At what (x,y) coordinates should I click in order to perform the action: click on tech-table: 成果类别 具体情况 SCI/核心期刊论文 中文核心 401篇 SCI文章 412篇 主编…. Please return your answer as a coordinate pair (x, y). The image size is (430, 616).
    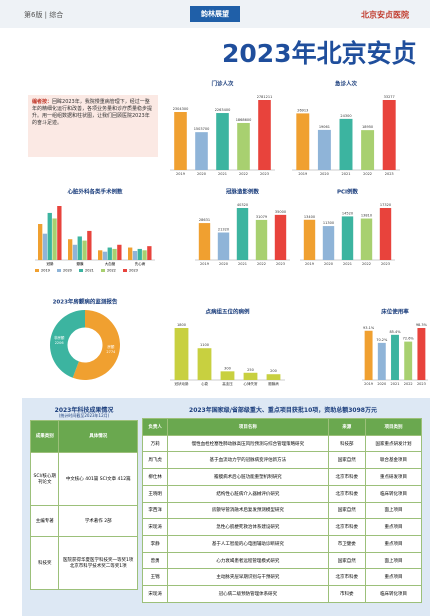
    Looking at the image, I should click on (83, 505).